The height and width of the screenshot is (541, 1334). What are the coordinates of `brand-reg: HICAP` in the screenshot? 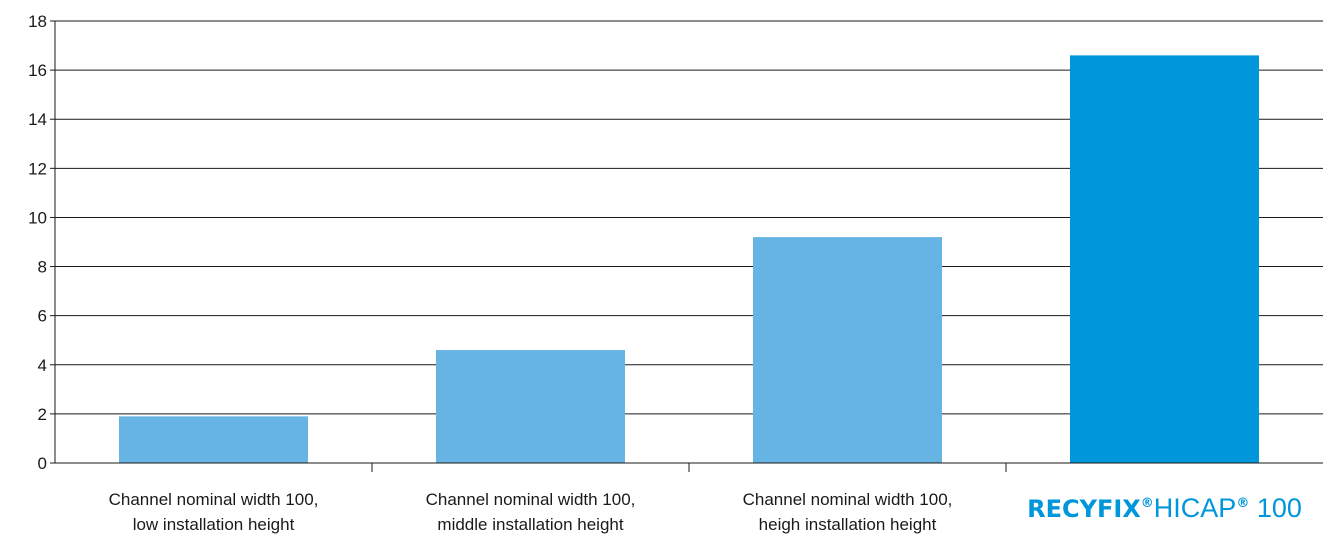 It's located at (1195, 508).